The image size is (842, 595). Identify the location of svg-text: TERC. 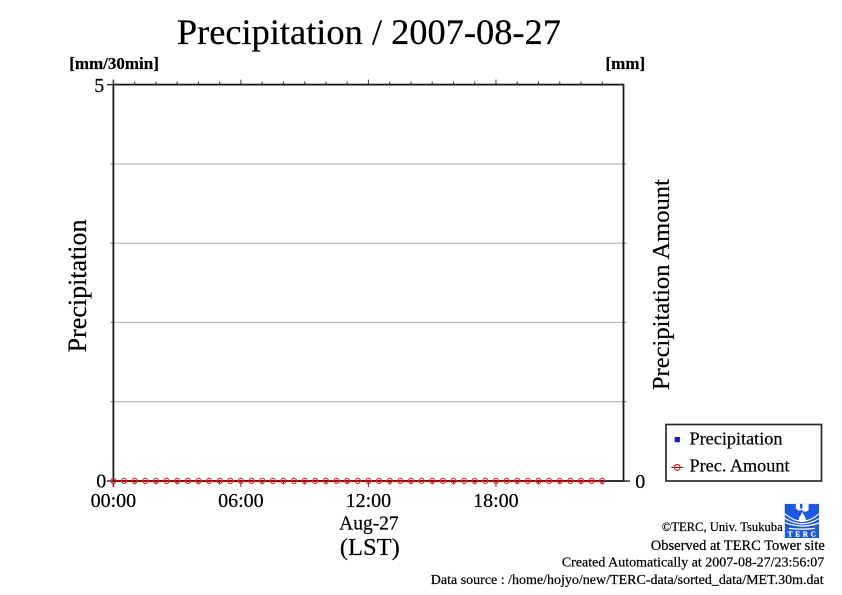
(803, 534).